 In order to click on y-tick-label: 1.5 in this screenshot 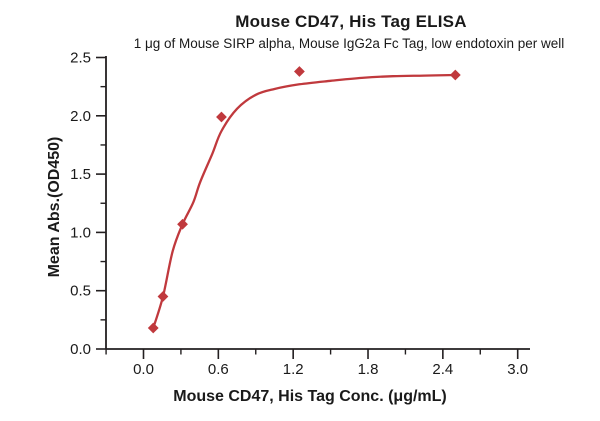, I will do `click(80, 174)`.